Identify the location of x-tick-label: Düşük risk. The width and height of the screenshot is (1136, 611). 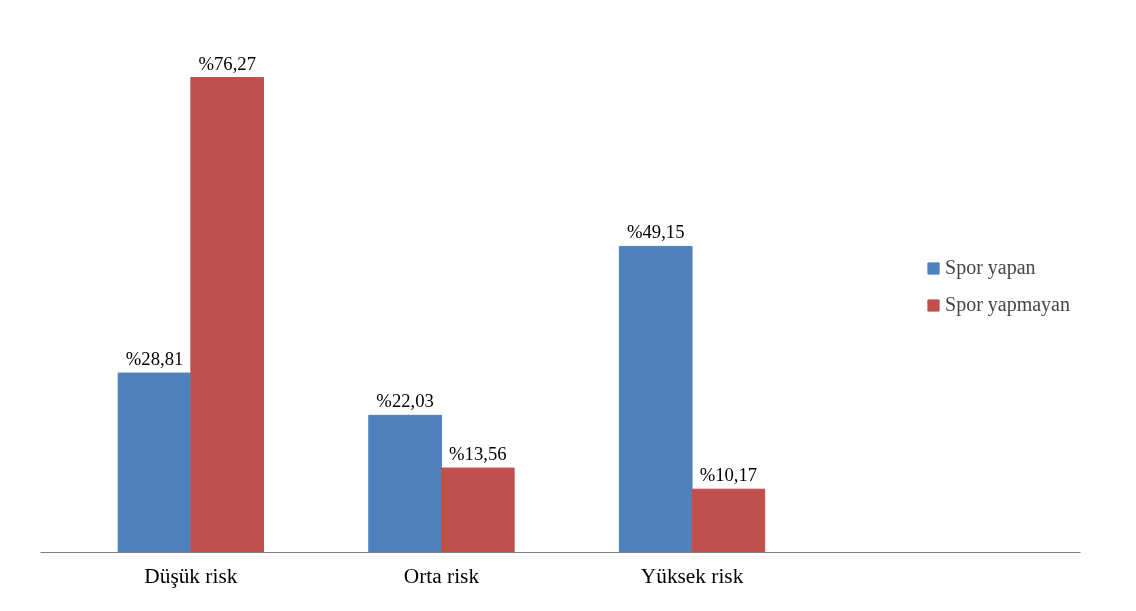
(191, 575).